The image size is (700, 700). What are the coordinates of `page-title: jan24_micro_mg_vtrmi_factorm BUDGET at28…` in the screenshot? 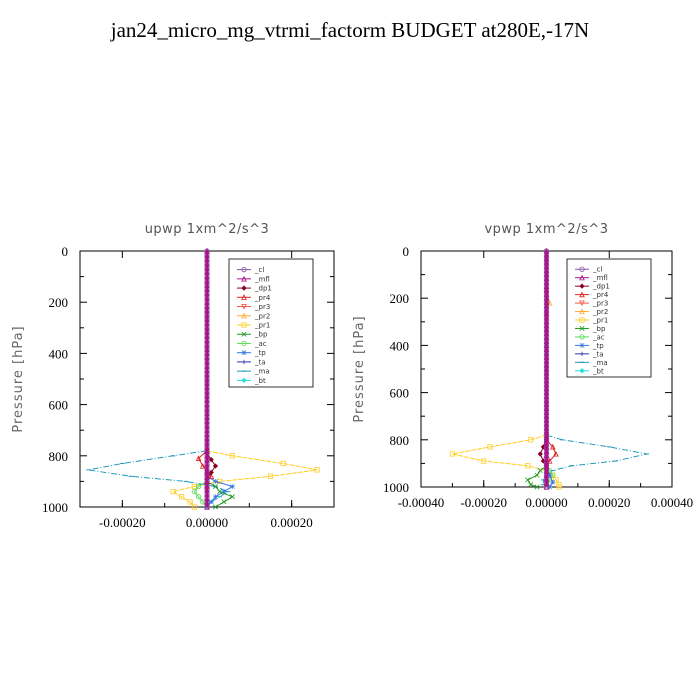 It's located at (350, 30).